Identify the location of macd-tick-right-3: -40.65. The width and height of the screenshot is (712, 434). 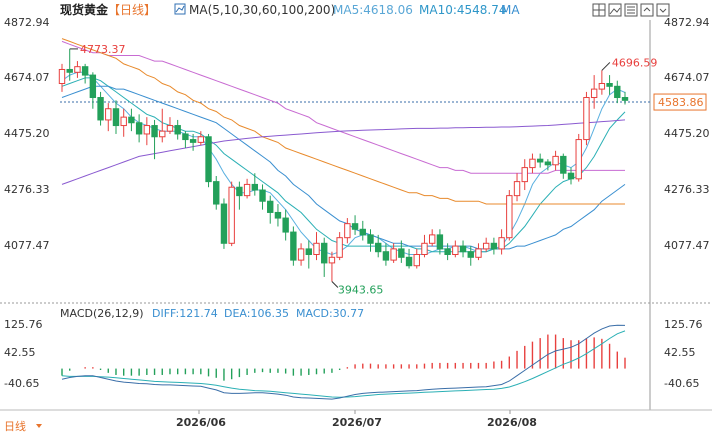
(681, 383).